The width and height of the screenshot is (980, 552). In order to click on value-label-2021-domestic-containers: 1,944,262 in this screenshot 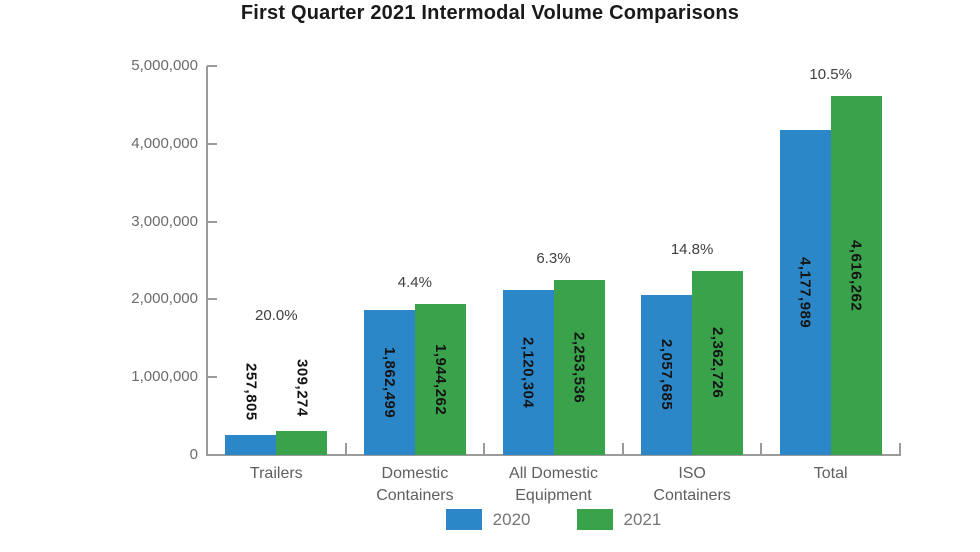, I will do `click(440, 379)`.